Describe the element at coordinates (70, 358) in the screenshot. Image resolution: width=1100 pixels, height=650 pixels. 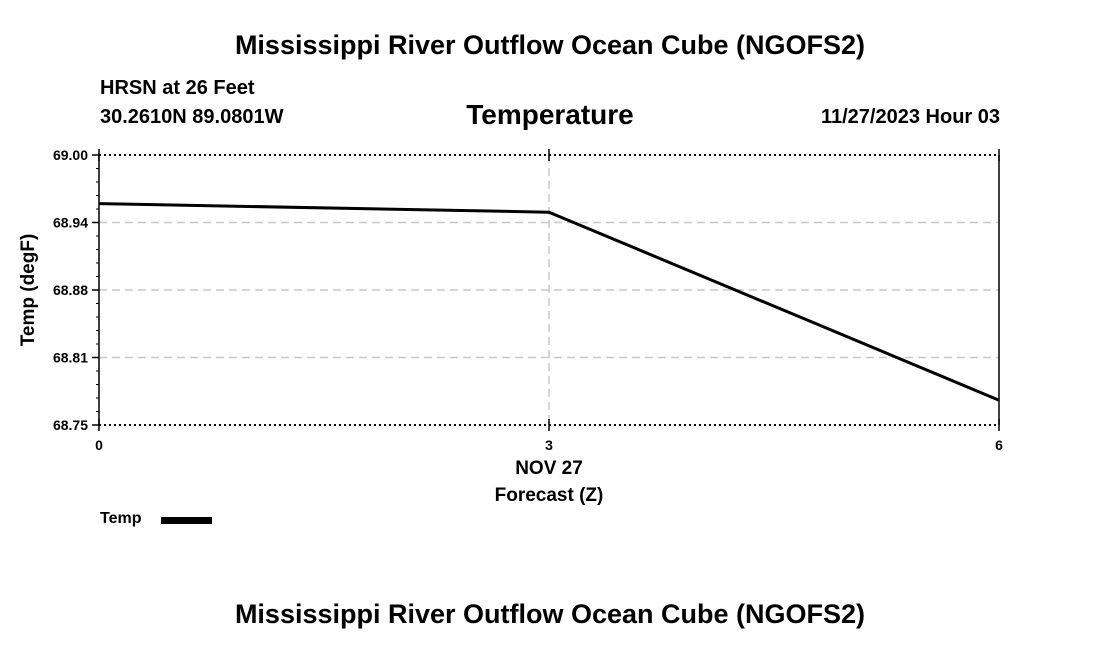
I see `y-tick-label: 68.81` at that location.